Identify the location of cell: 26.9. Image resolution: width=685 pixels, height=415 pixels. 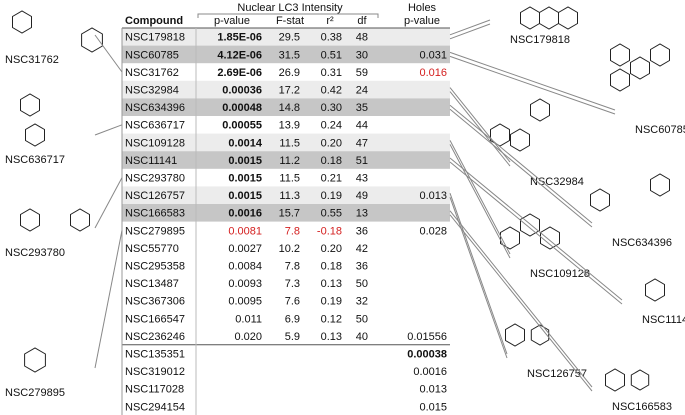
(289, 73).